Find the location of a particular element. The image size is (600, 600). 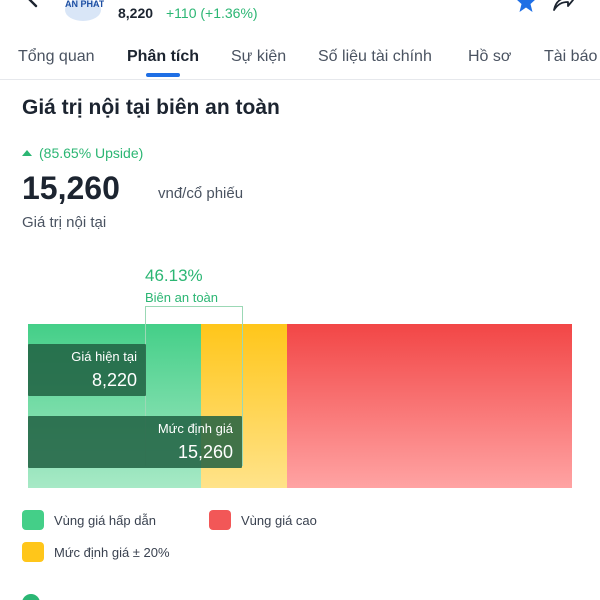

valuation-bar: Mức định giá 15,260 is located at coordinates (135, 442).